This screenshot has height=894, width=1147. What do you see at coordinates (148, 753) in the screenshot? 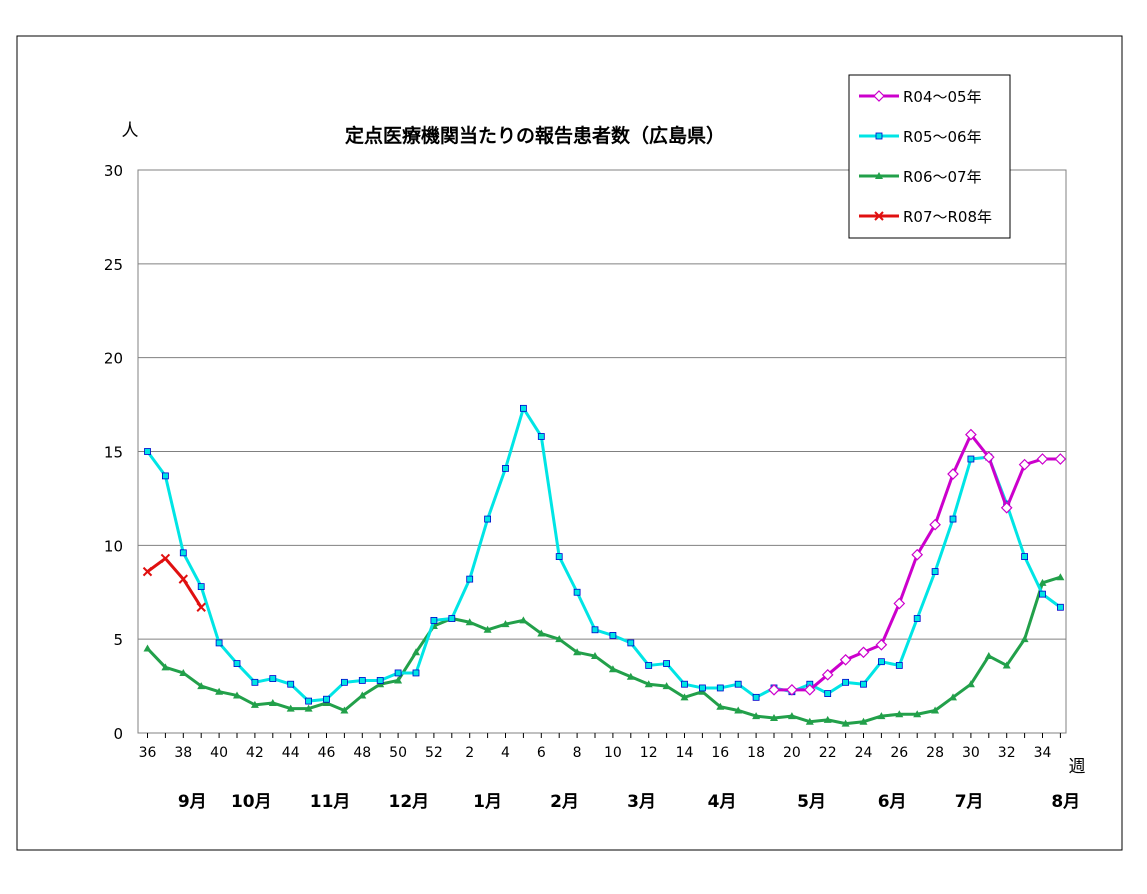
I see `x-tick-label: 36` at bounding box center [148, 753].